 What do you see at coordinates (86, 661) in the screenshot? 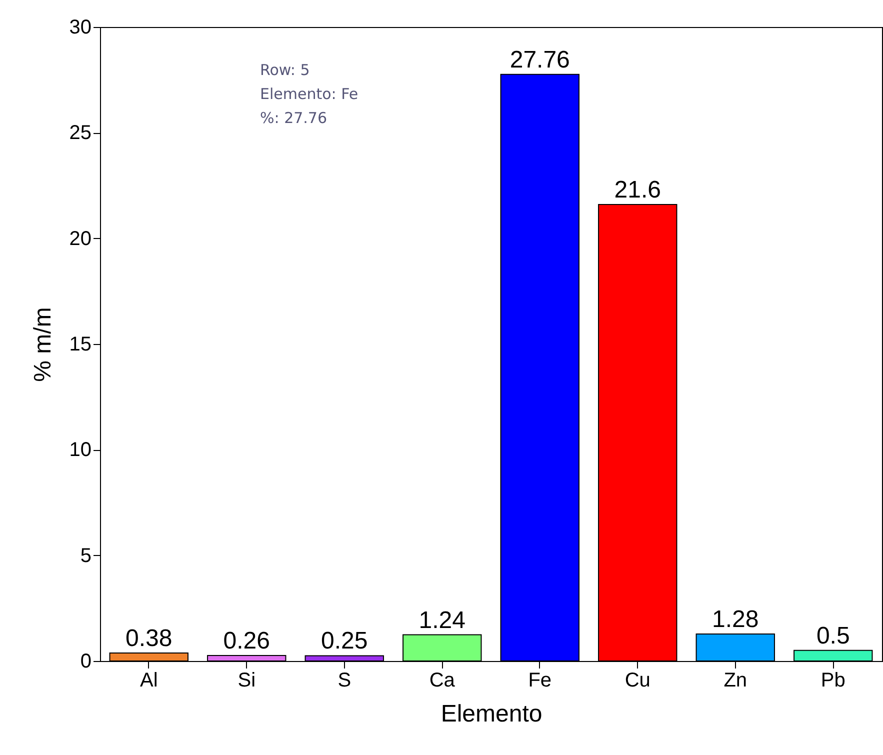
I see `y-tick-label: 0` at bounding box center [86, 661].